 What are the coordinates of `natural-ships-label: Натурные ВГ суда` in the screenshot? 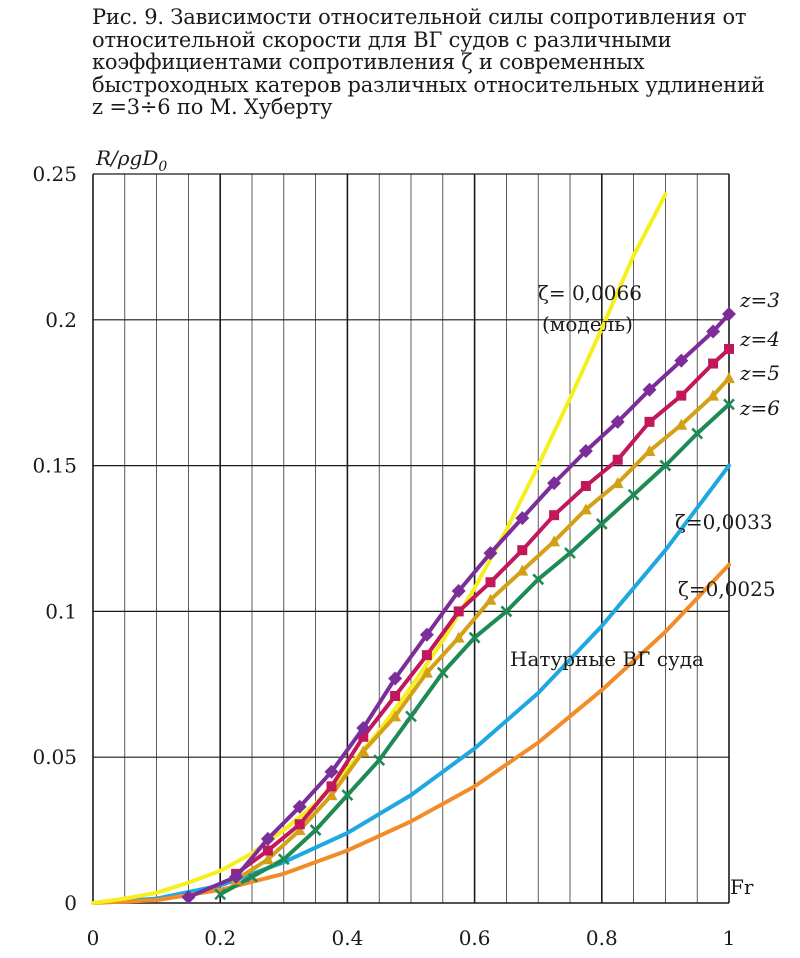 It's located at (607, 659).